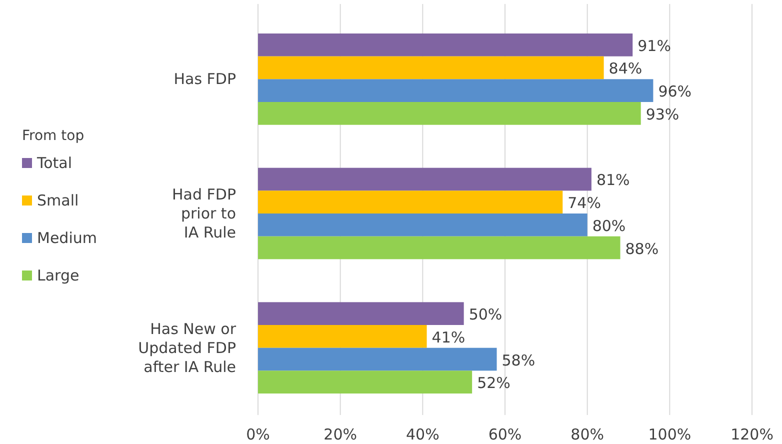 The width and height of the screenshot is (782, 444). I want to click on data-label: 74%, so click(584, 203).